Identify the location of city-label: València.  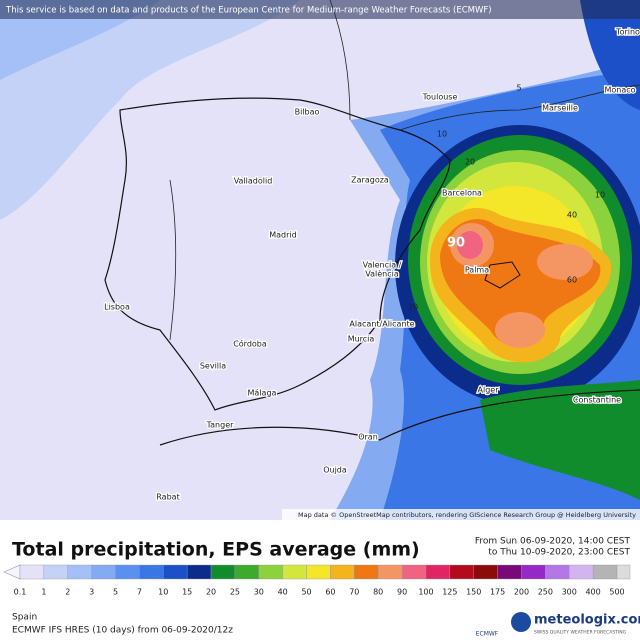
(382, 274).